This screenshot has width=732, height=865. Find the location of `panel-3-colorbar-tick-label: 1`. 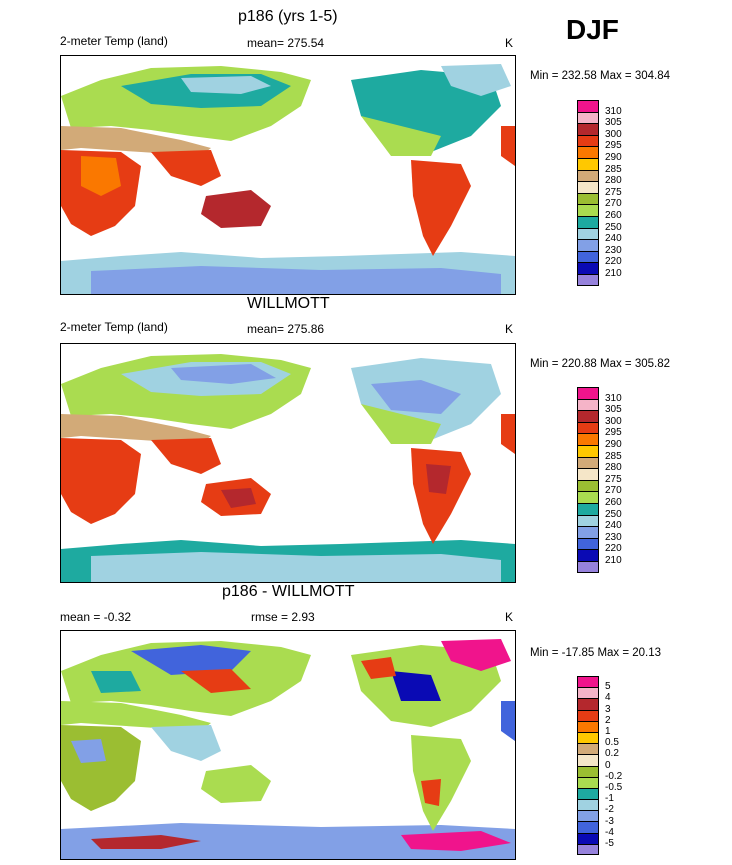

panel-3-colorbar-tick-label: 1 is located at coordinates (608, 731).